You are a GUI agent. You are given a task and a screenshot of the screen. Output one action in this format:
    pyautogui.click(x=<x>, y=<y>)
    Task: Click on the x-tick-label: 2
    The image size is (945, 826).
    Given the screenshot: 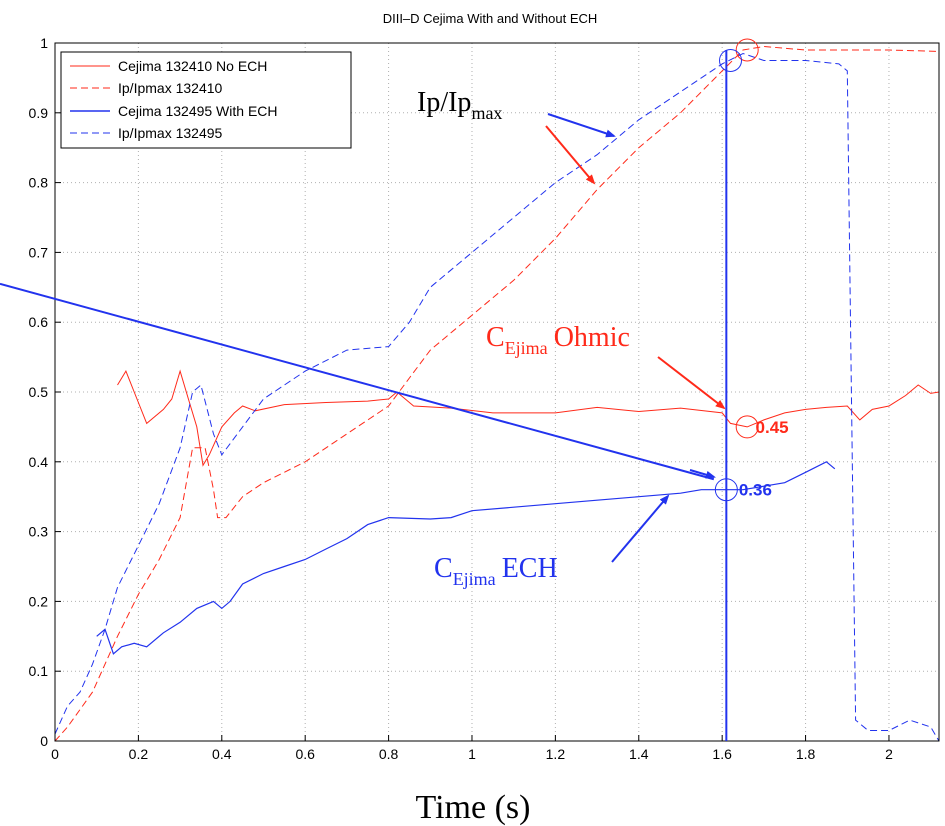 What is the action you would take?
    pyautogui.click(x=889, y=754)
    